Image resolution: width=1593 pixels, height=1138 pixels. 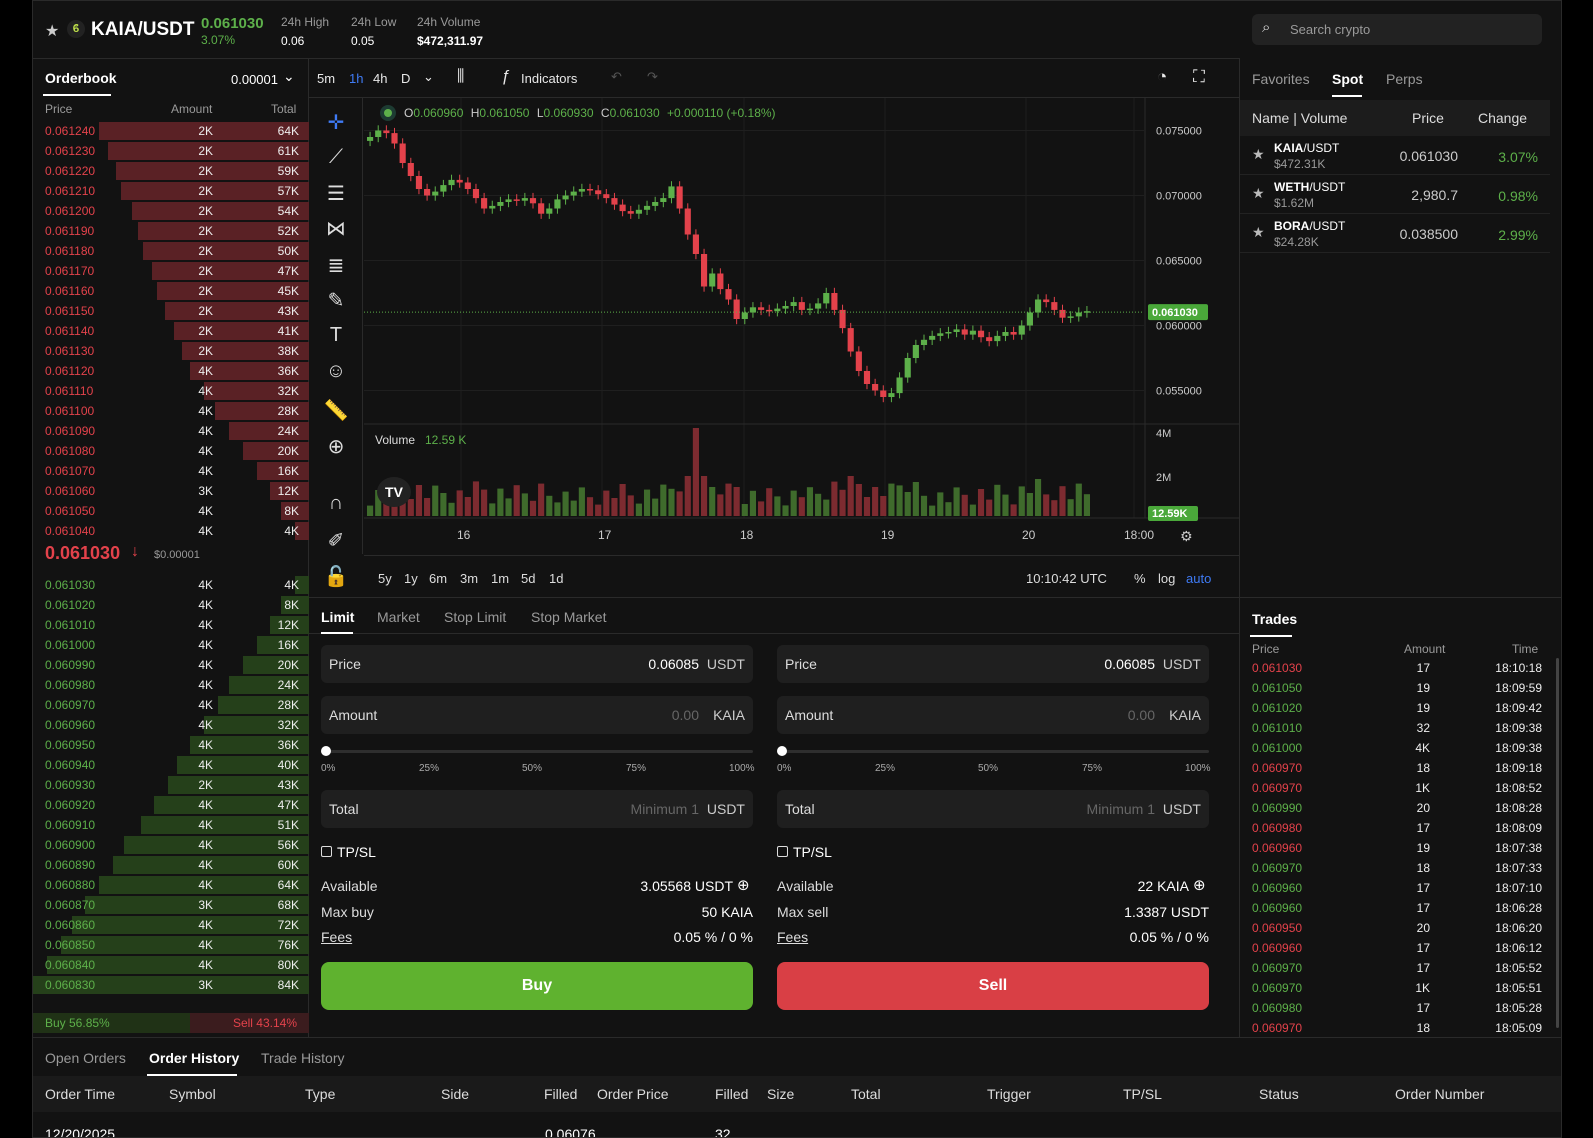 I want to click on buy-total-field-value: Minimum 1, so click(x=664, y=809).